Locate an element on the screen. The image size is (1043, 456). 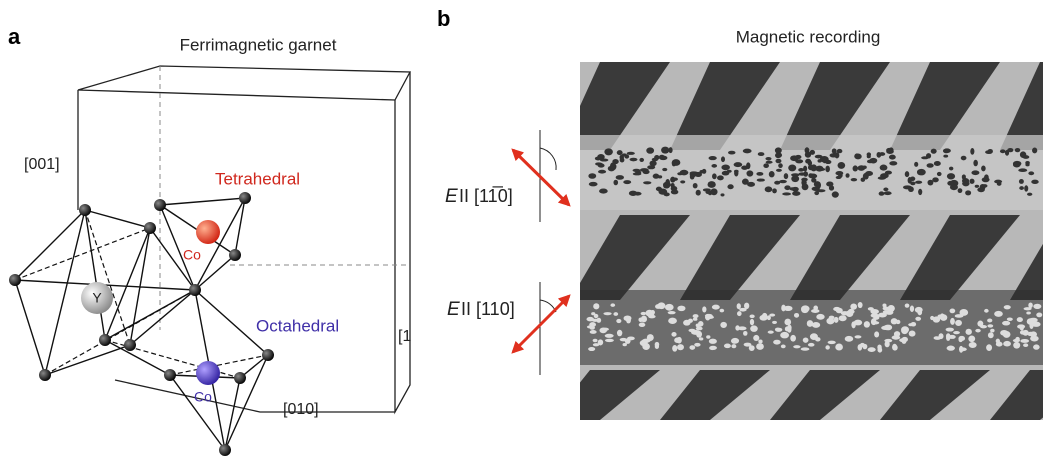
axis-label: [001] is located at coordinates (42, 164).